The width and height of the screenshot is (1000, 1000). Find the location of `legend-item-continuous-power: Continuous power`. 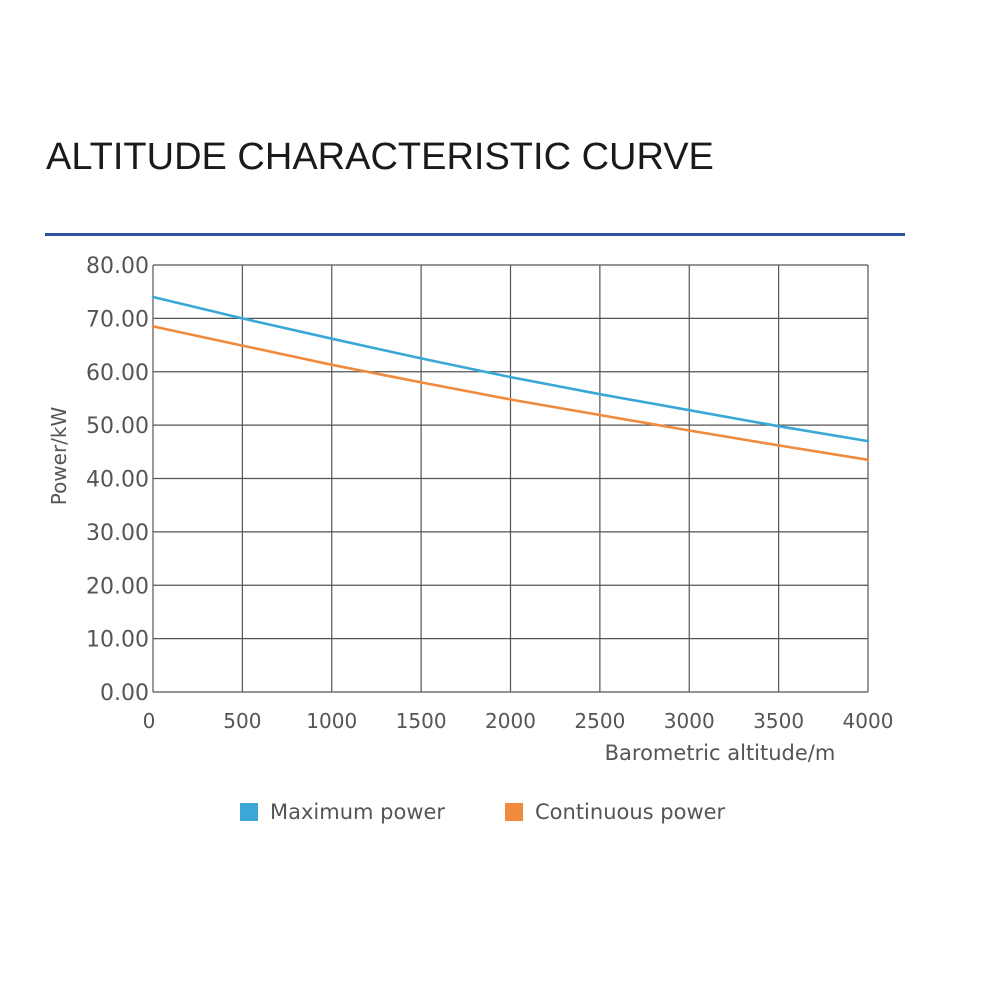

legend-item-continuous-power: Continuous power is located at coordinates (615, 812).